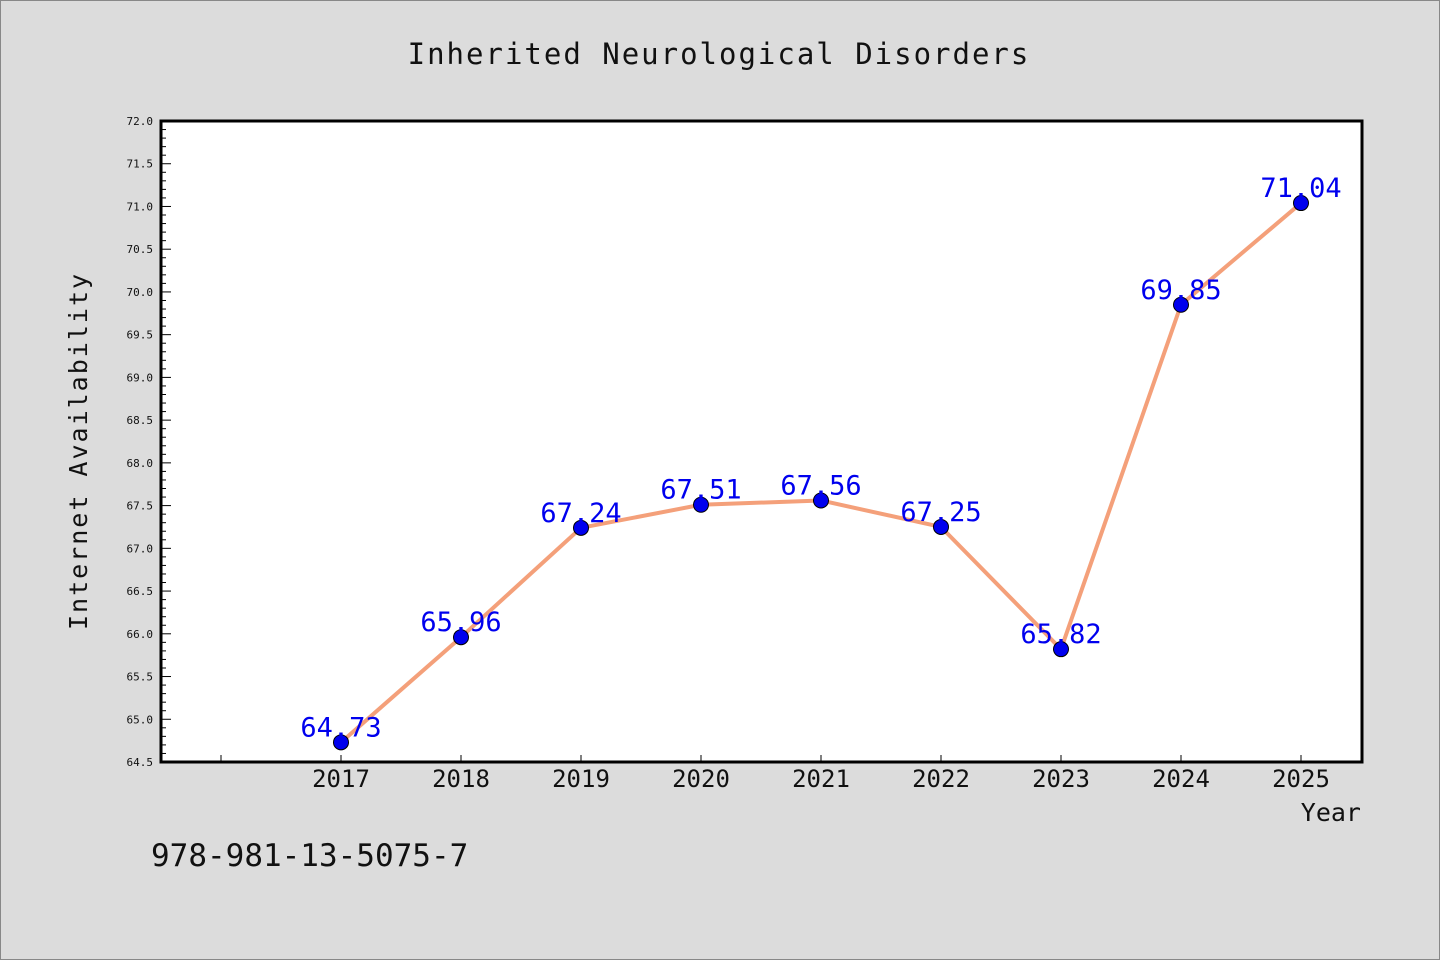  What do you see at coordinates (700, 490) in the screenshot?
I see `data-label: 67.51` at bounding box center [700, 490].